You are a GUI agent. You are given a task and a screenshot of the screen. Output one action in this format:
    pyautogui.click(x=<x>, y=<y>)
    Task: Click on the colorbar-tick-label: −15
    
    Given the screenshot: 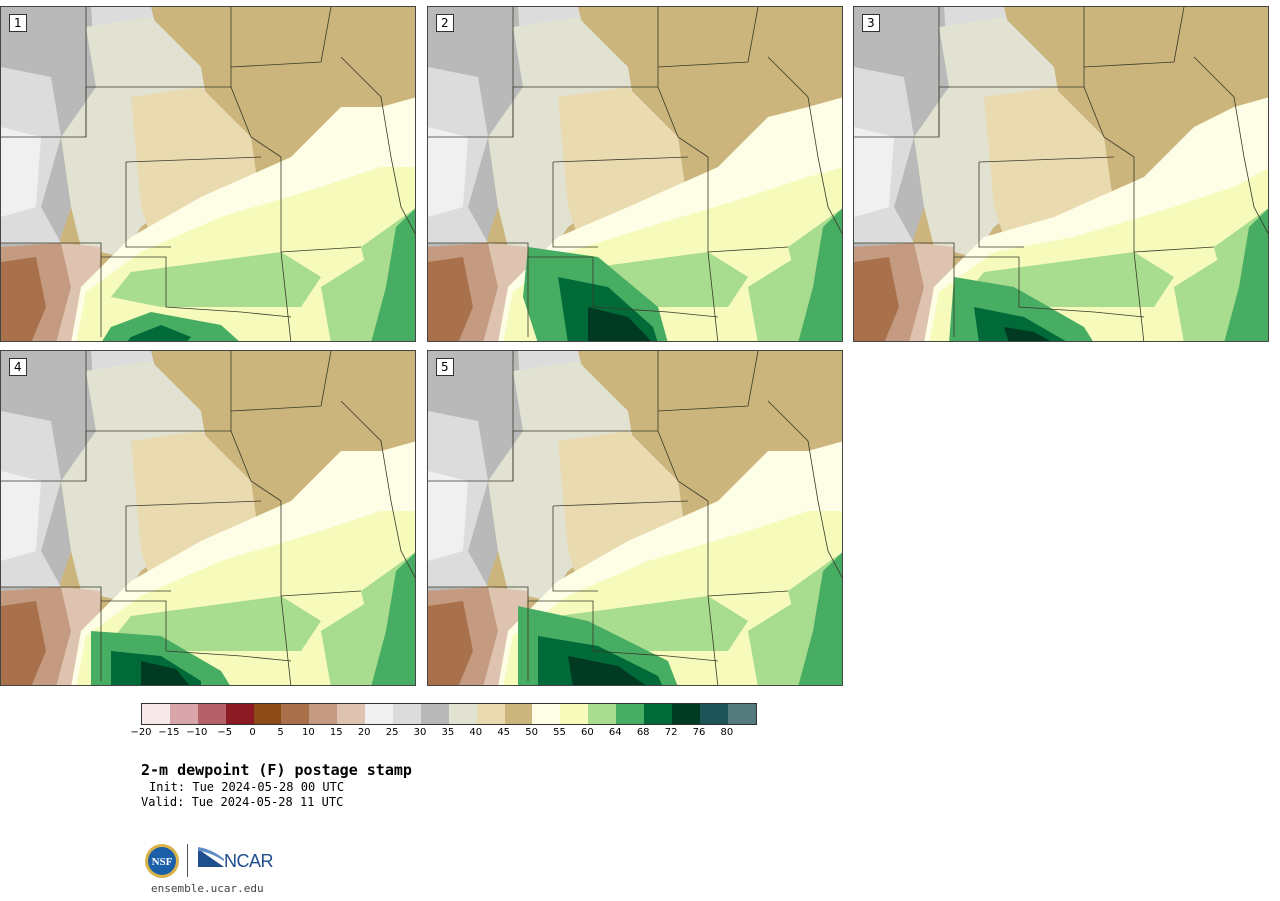 What is the action you would take?
    pyautogui.click(x=169, y=732)
    